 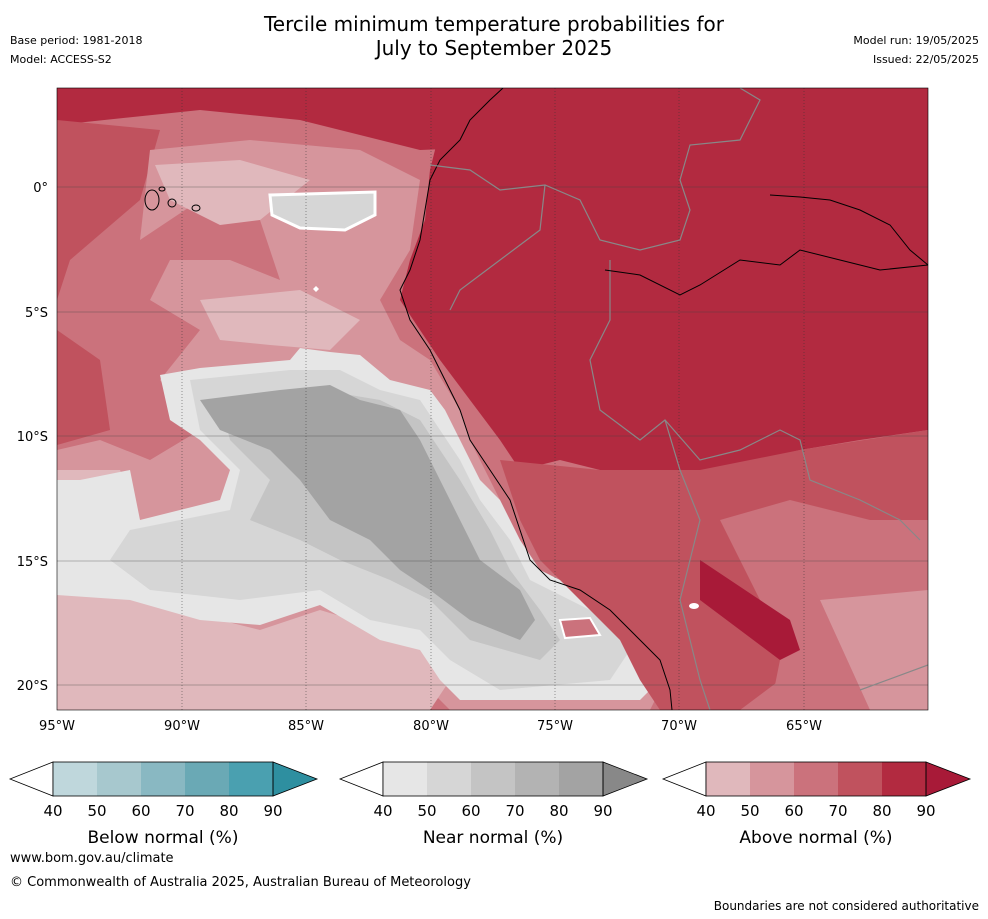 What do you see at coordinates (494, 48) in the screenshot?
I see `title-line-2: July to September 2025` at bounding box center [494, 48].